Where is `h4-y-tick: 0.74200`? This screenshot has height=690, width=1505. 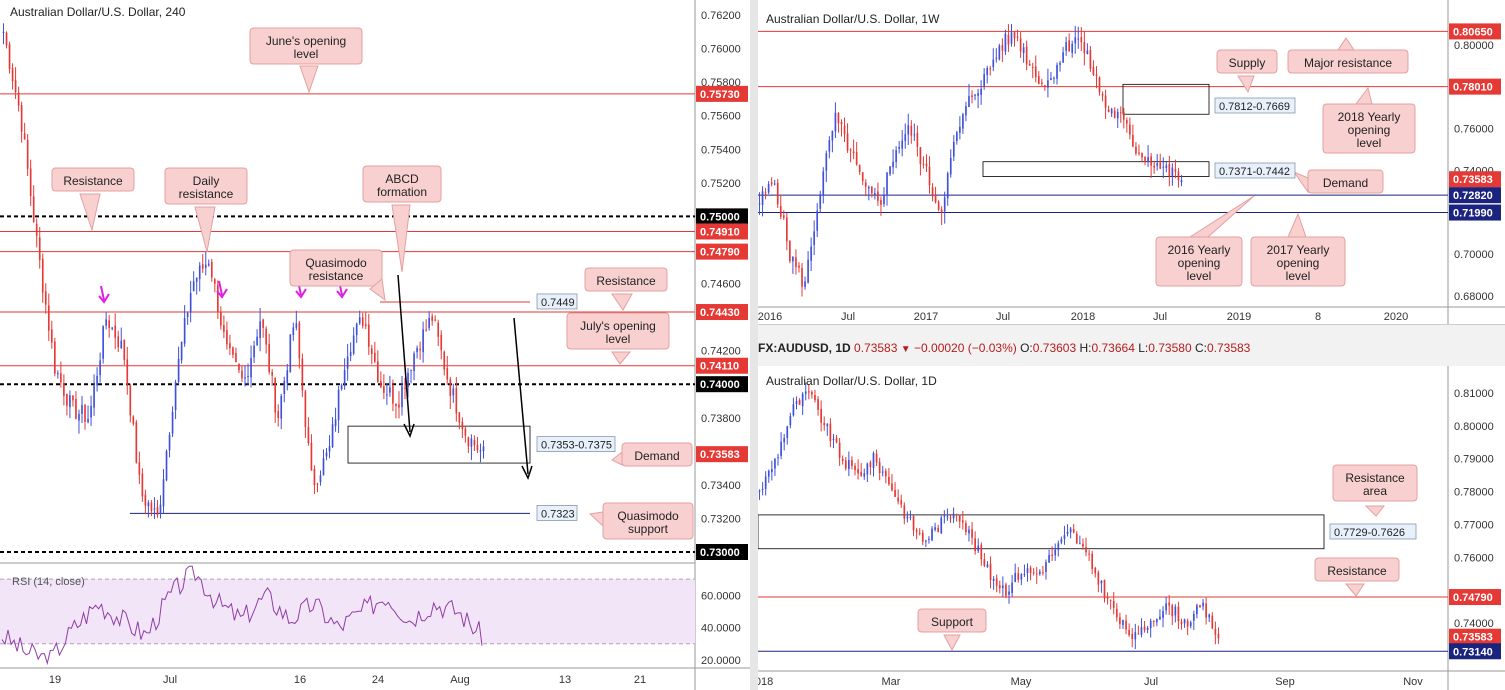 h4-y-tick: 0.74200 is located at coordinates (721, 352).